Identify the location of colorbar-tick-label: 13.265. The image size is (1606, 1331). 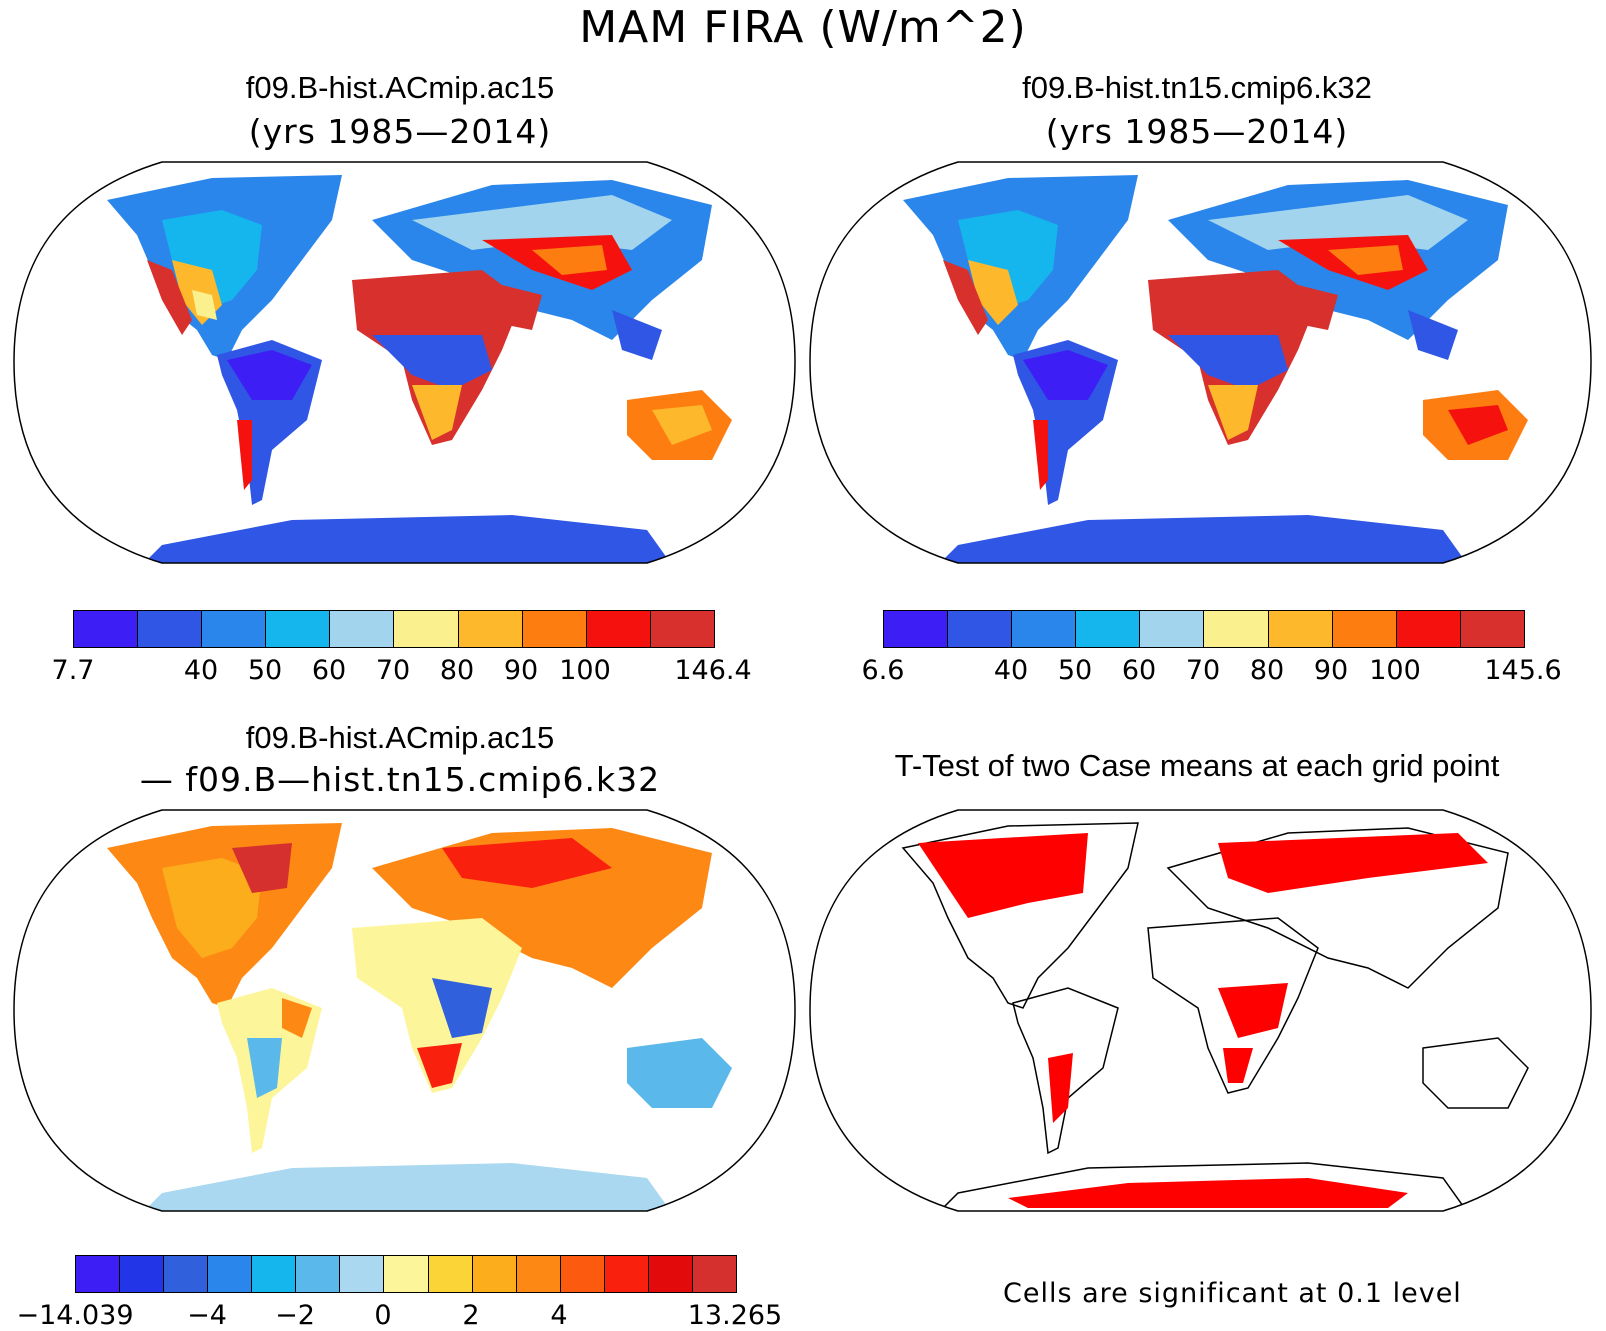
(735, 1315).